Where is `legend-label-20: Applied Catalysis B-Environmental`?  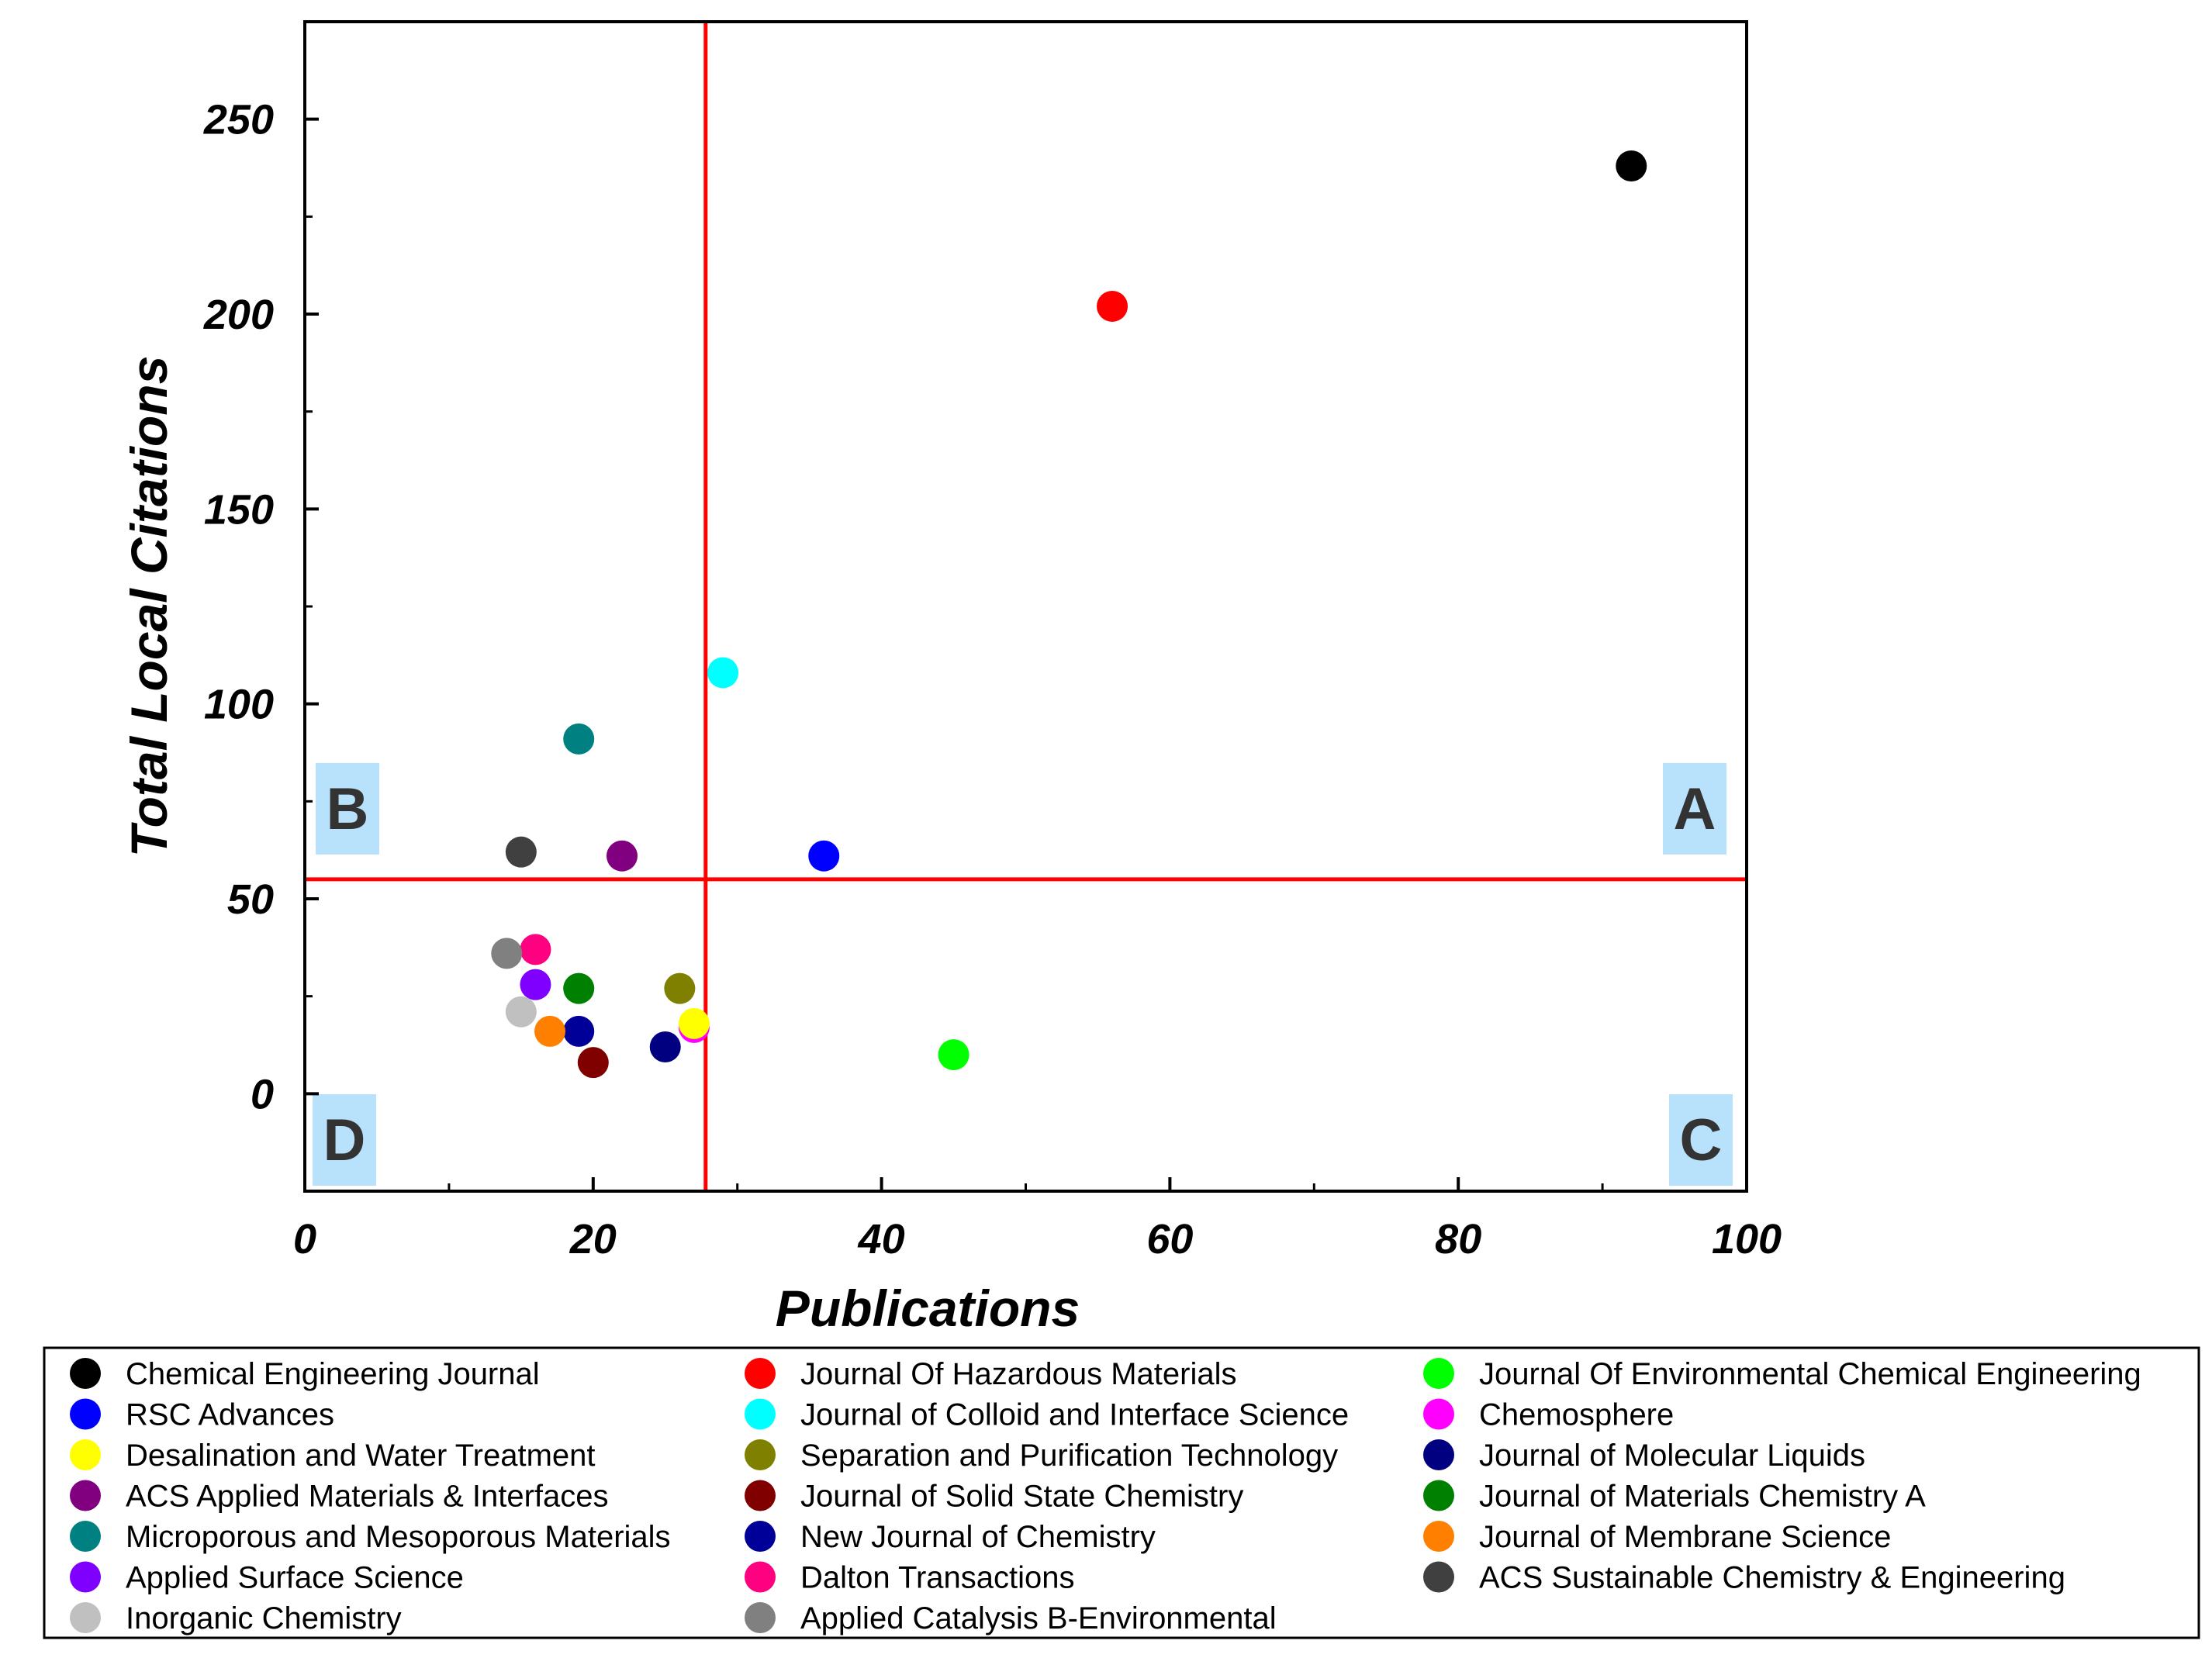
legend-label-20: Applied Catalysis B-Environmental is located at coordinates (1038, 1618).